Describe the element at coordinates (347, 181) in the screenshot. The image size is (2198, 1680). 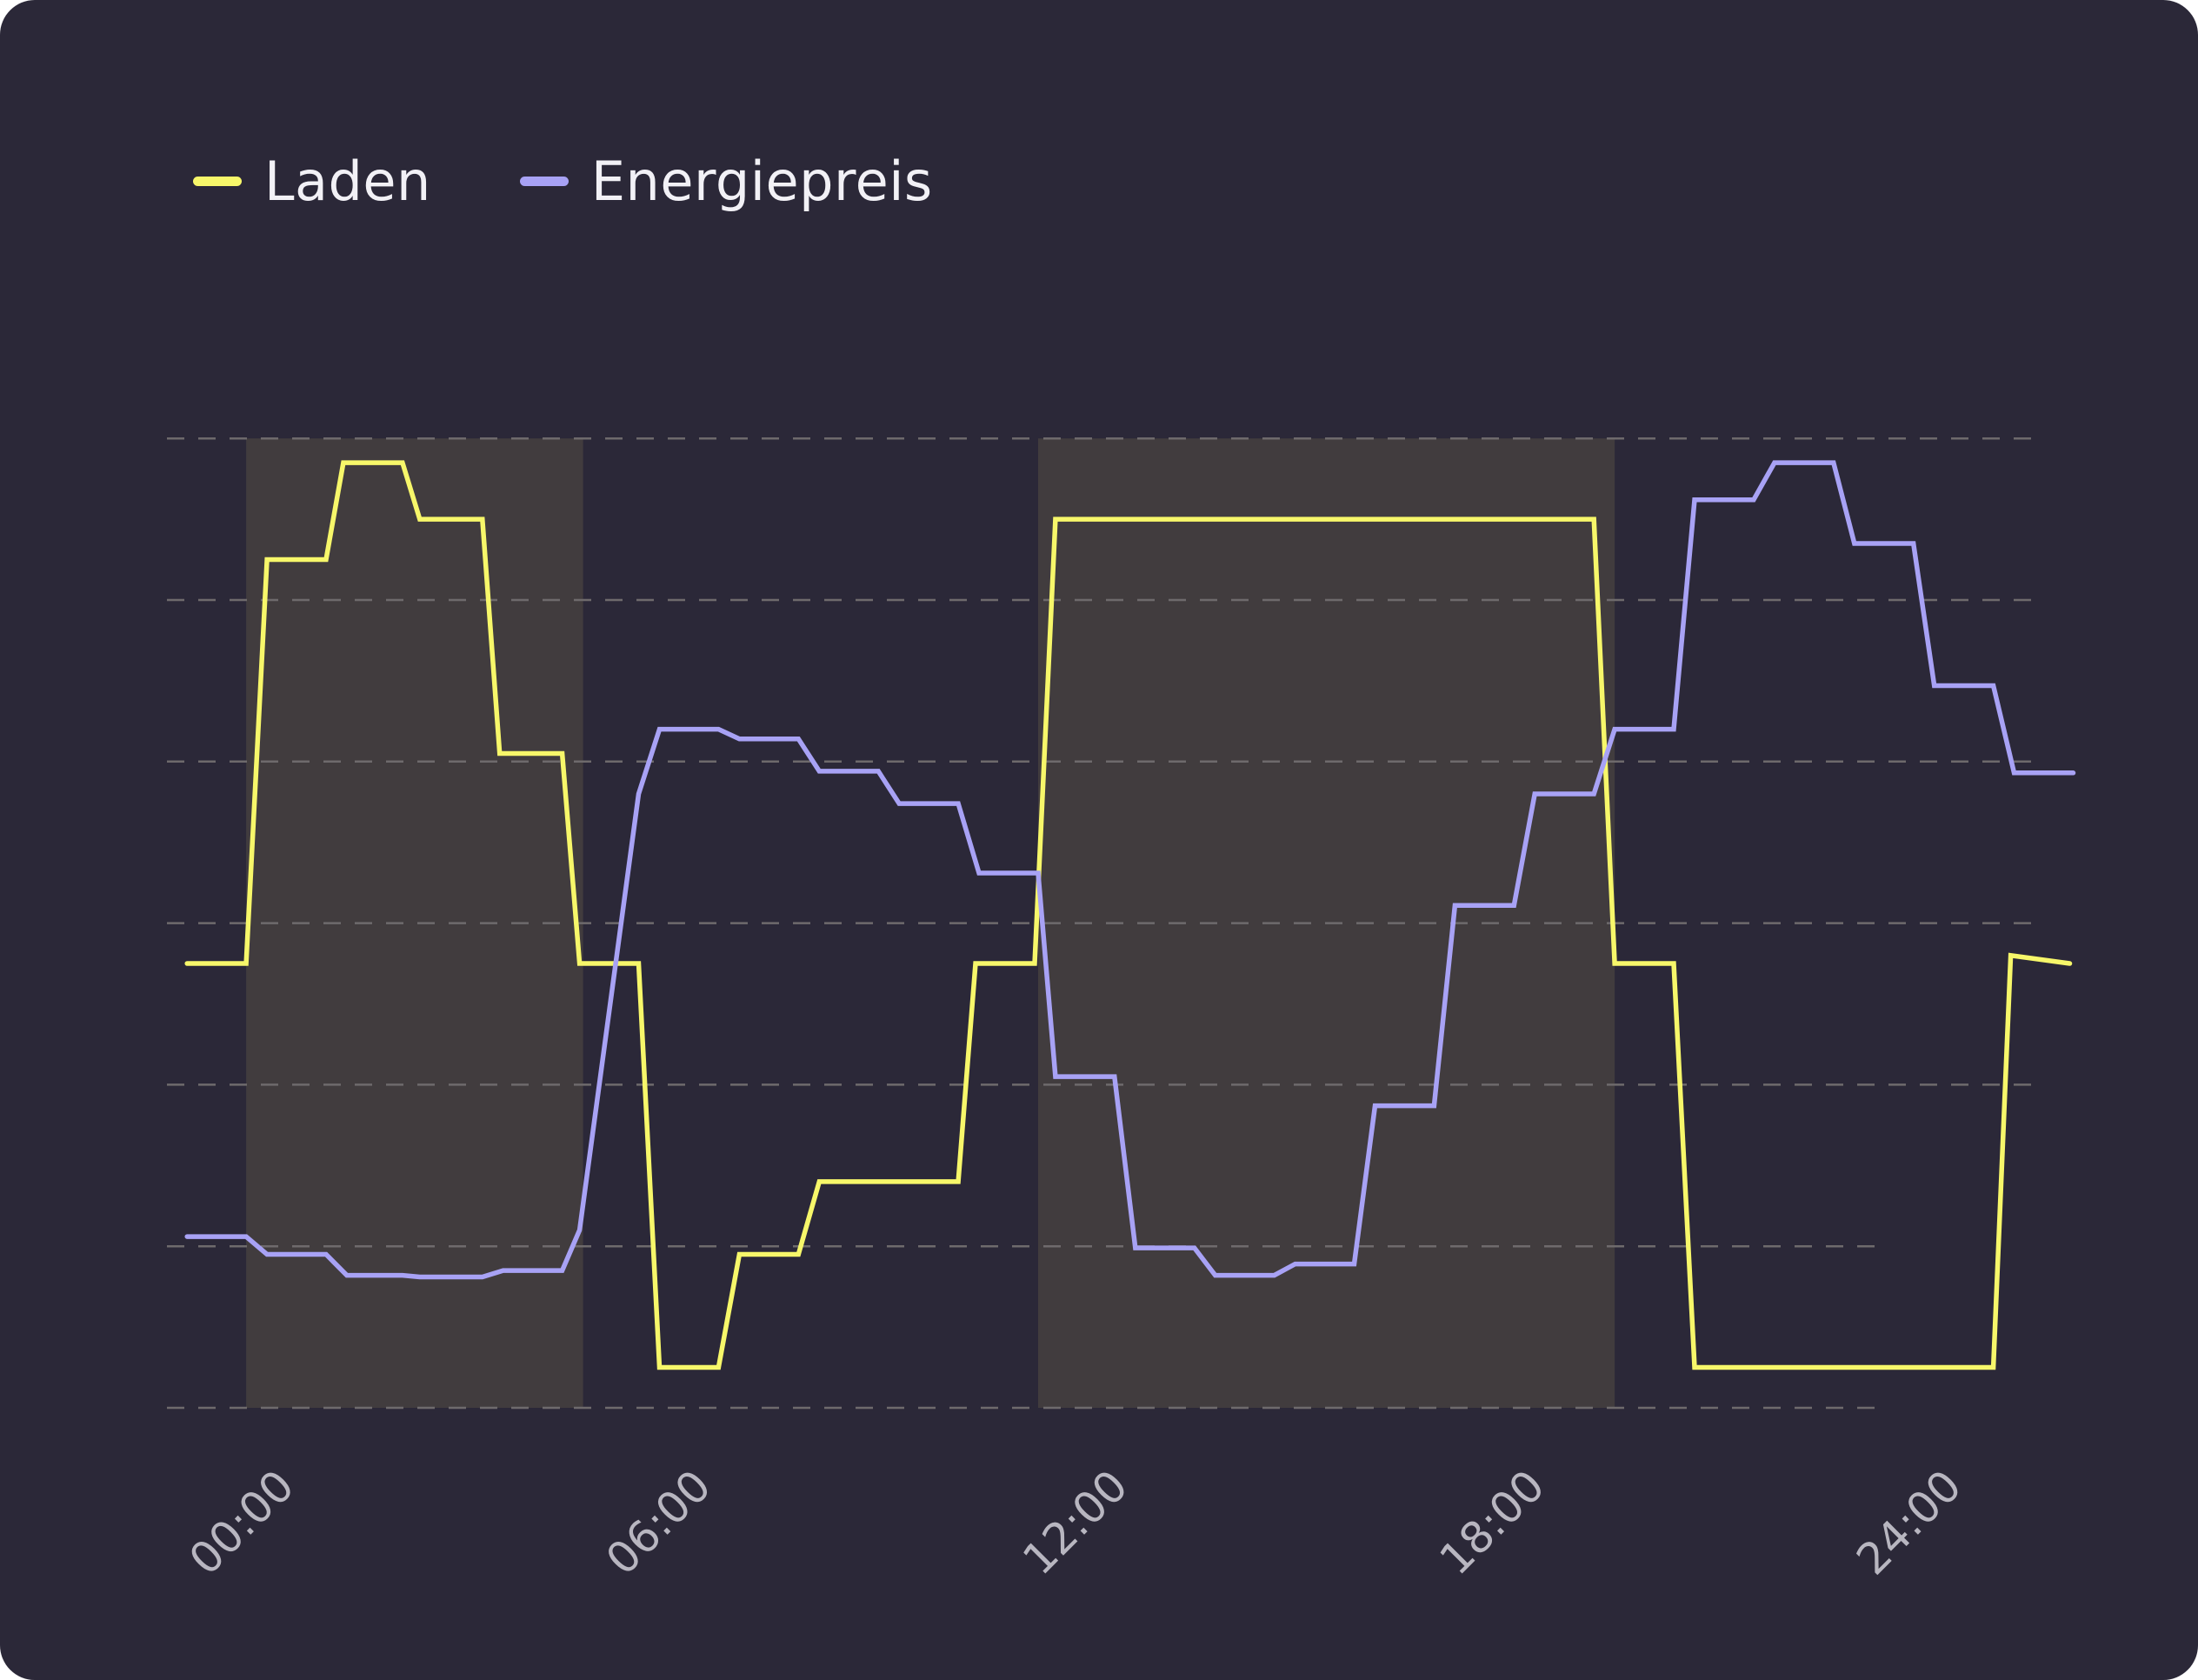
I see `legend-label-laden: Laden` at that location.